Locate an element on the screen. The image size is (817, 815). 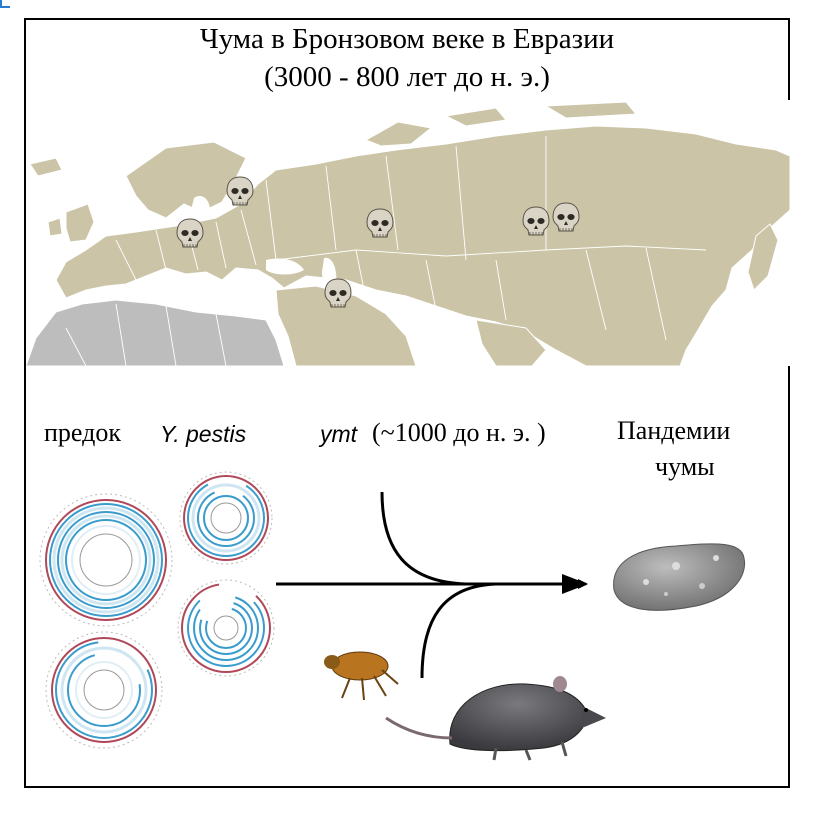
arctic-islands is located at coordinates (398, 134).